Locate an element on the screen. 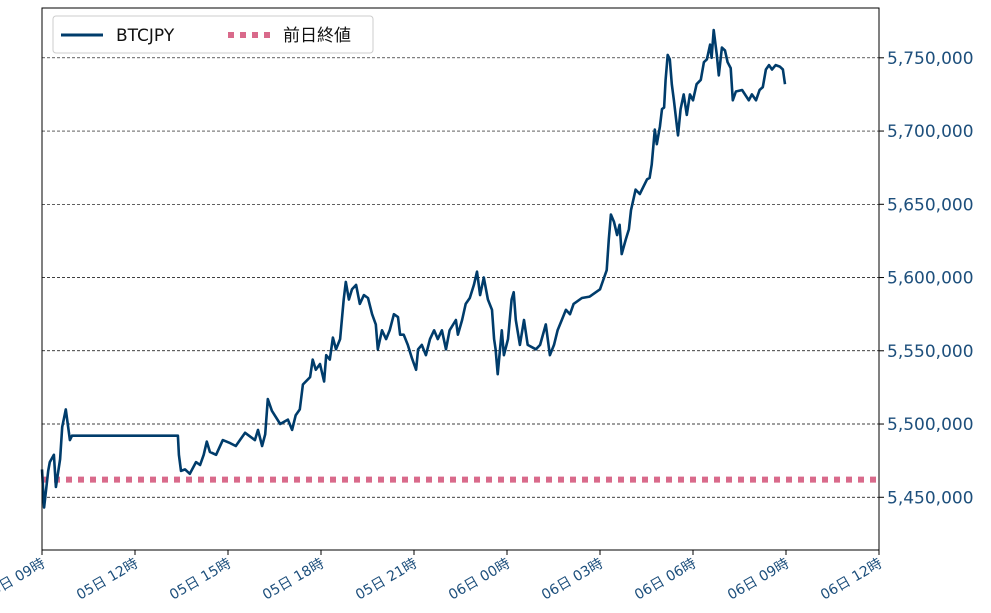  x-tick-label: 05日 18時 is located at coordinates (293, 580).